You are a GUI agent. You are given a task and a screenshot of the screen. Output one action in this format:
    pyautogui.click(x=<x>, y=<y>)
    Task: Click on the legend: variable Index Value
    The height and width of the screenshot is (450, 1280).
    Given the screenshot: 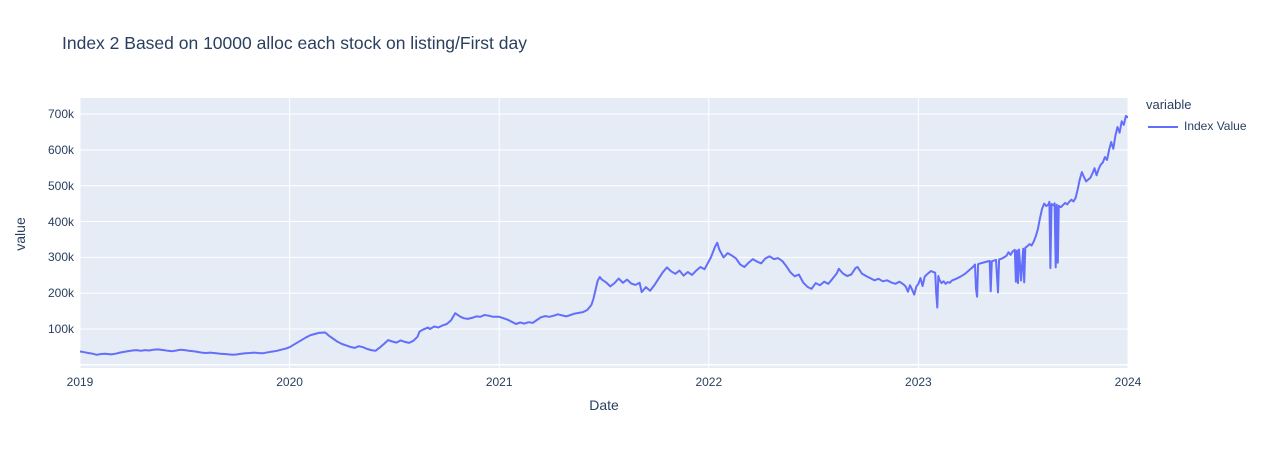 What is the action you would take?
    pyautogui.click(x=1196, y=115)
    